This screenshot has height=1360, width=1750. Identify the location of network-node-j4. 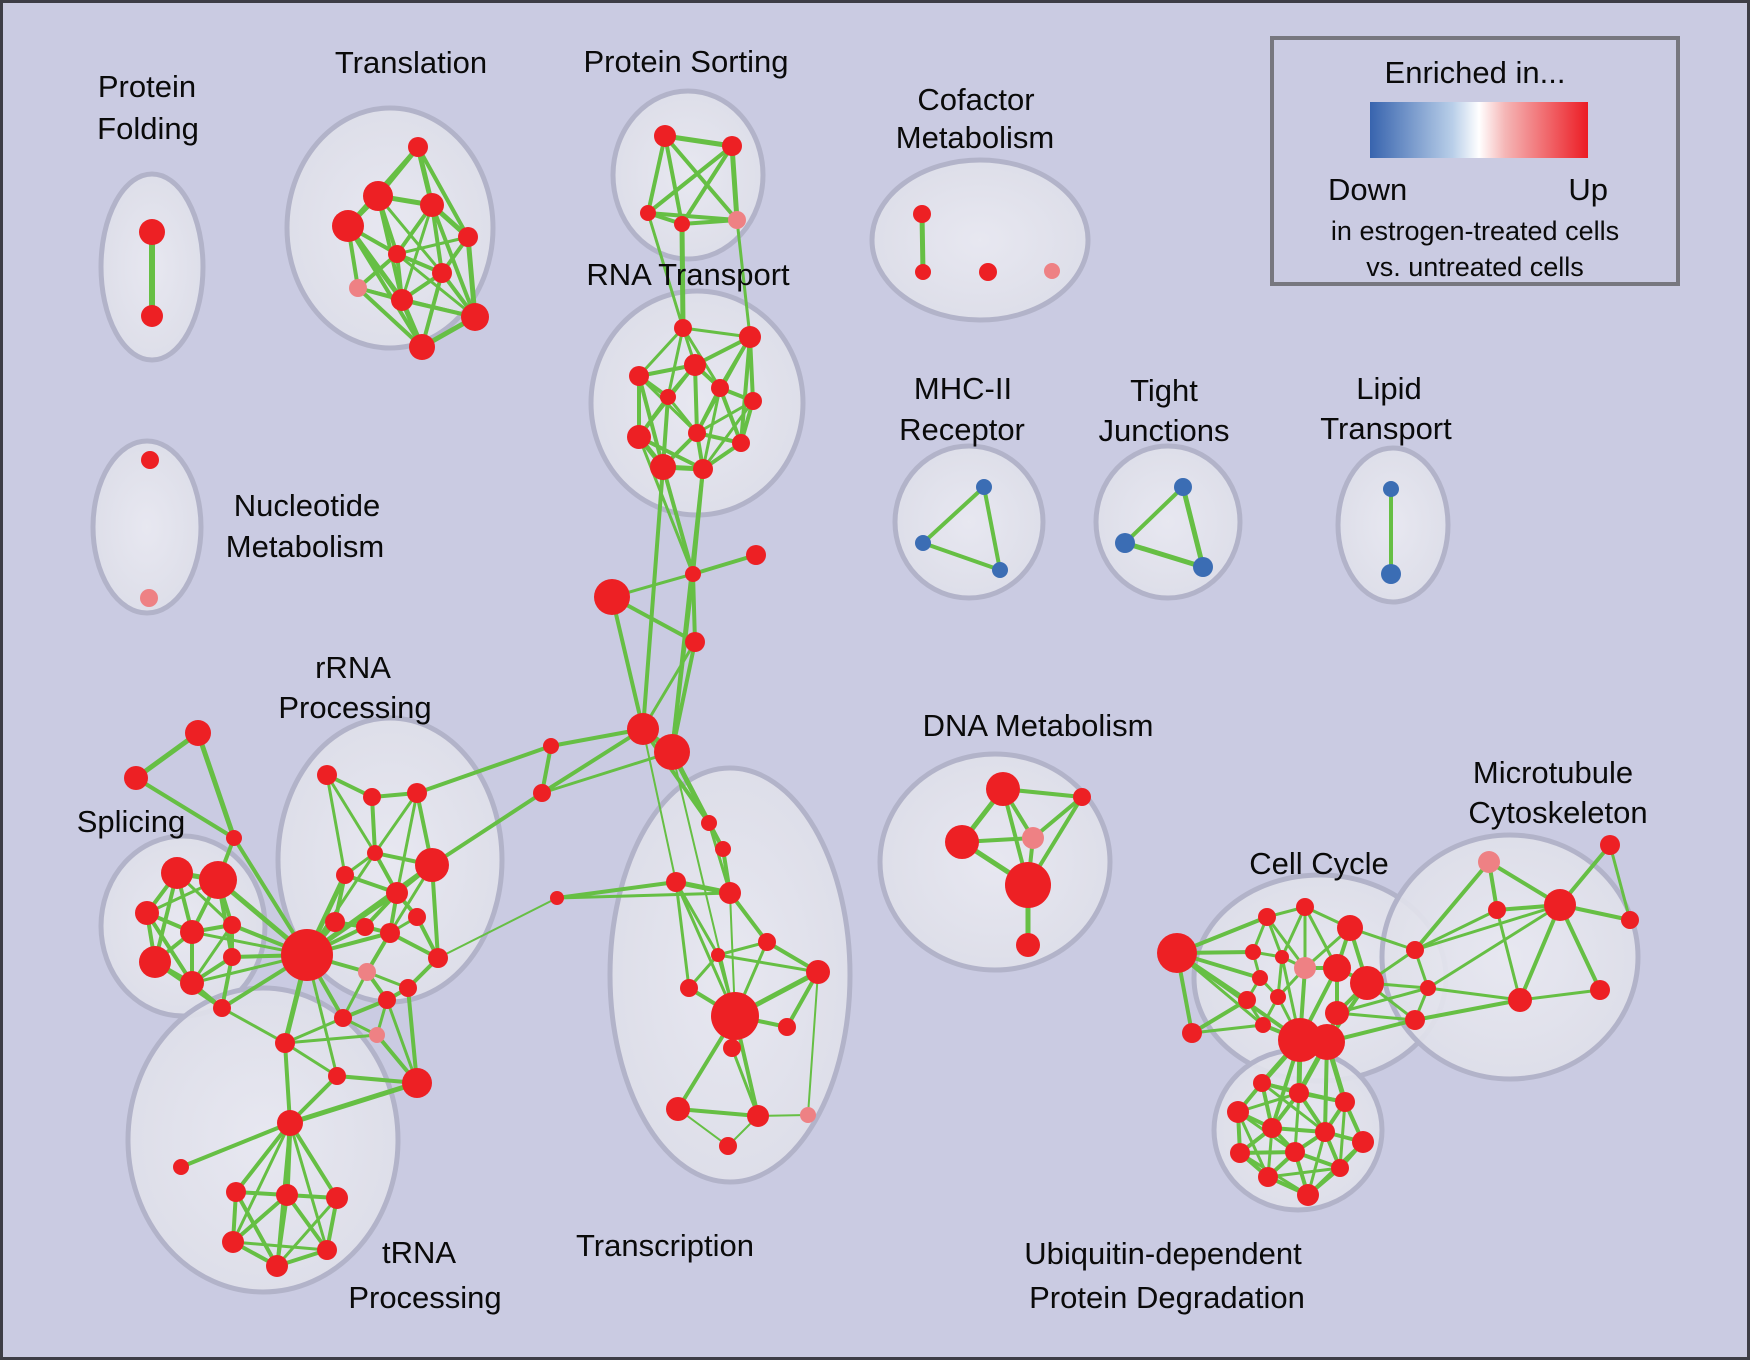
(551, 746).